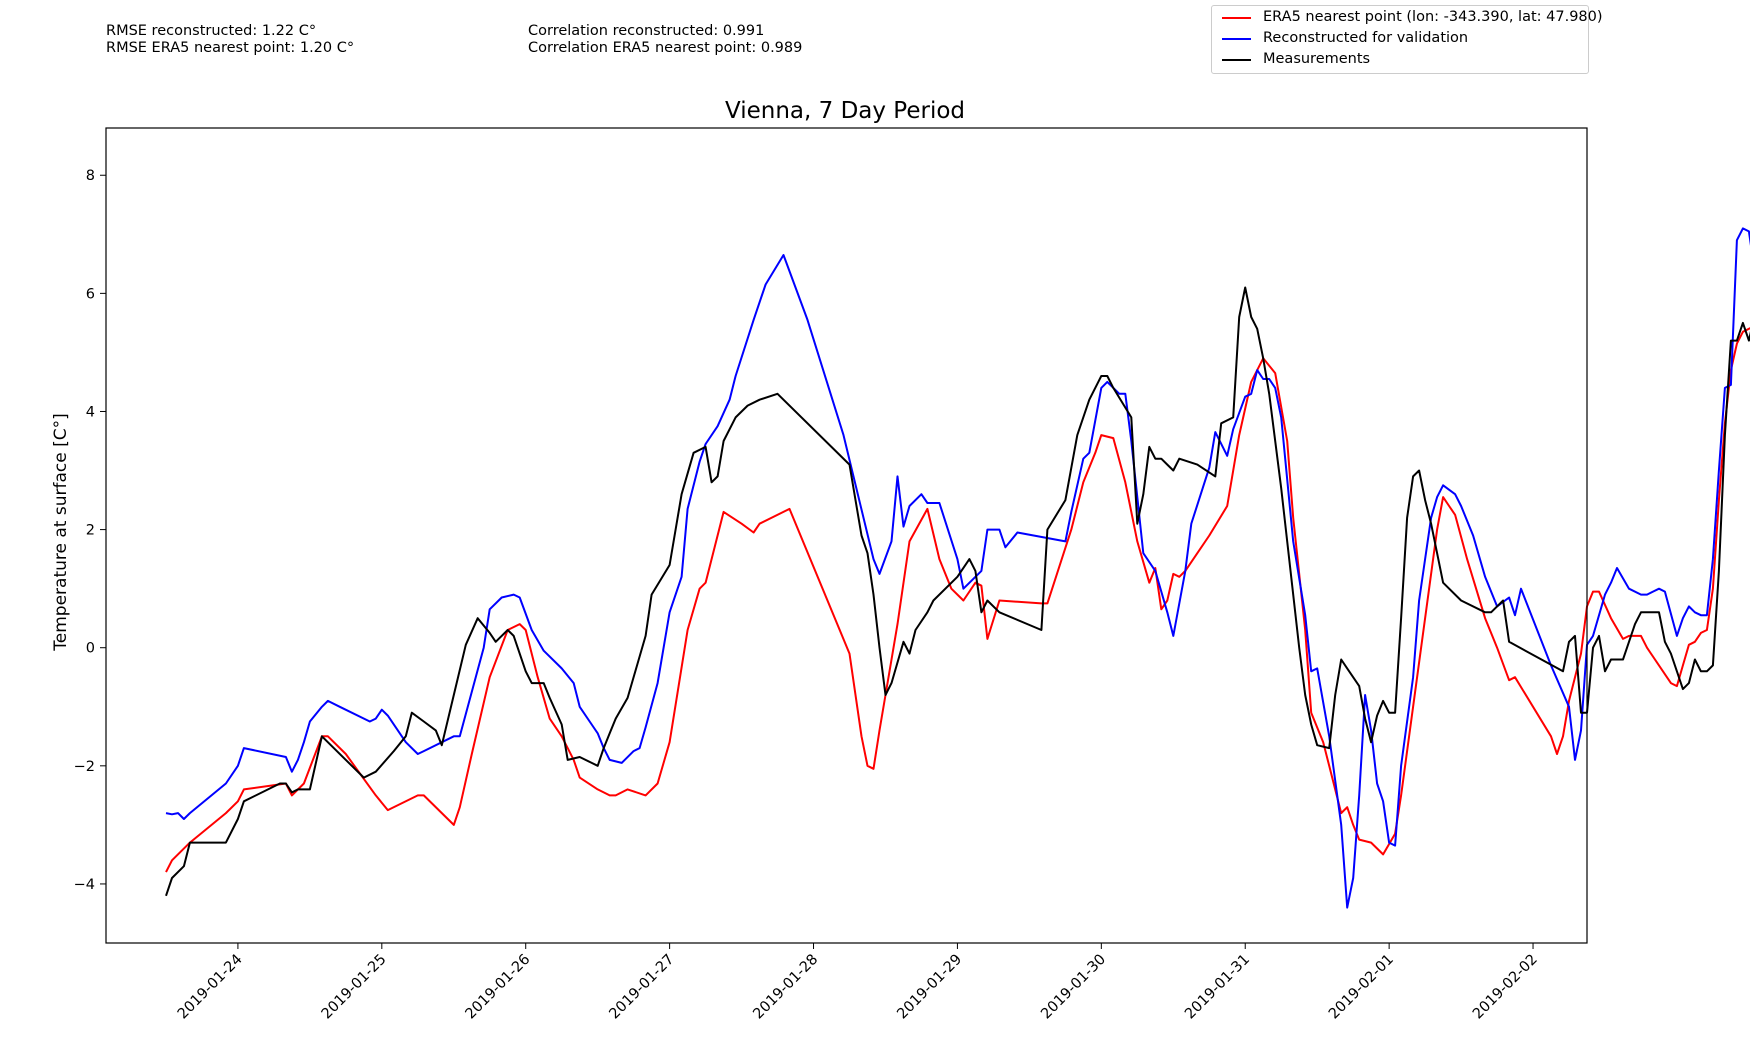 The width and height of the screenshot is (1750, 1050). Describe the element at coordinates (1073, 987) in the screenshot. I see `x-tick-label: 2019-01-30` at that location.